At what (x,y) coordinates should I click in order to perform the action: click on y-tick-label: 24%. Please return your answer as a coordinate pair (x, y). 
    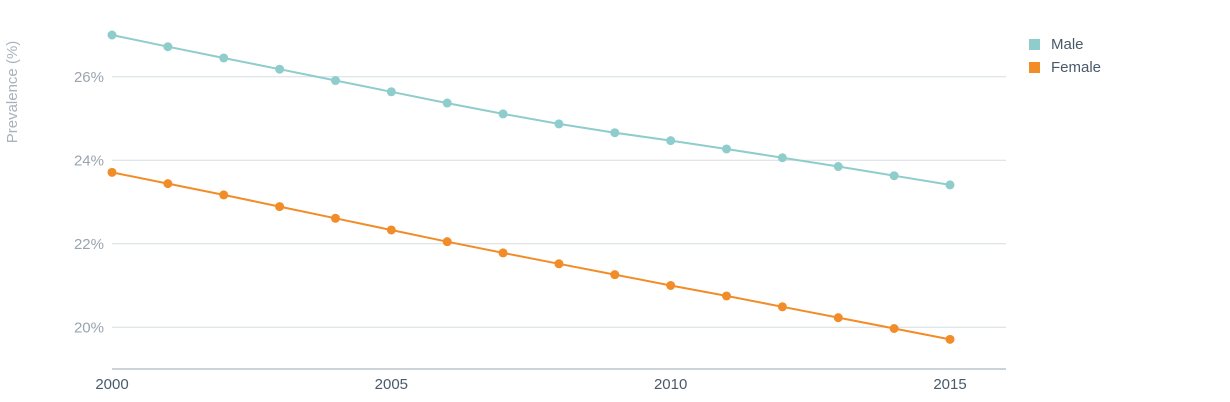
    Looking at the image, I should click on (89, 160).